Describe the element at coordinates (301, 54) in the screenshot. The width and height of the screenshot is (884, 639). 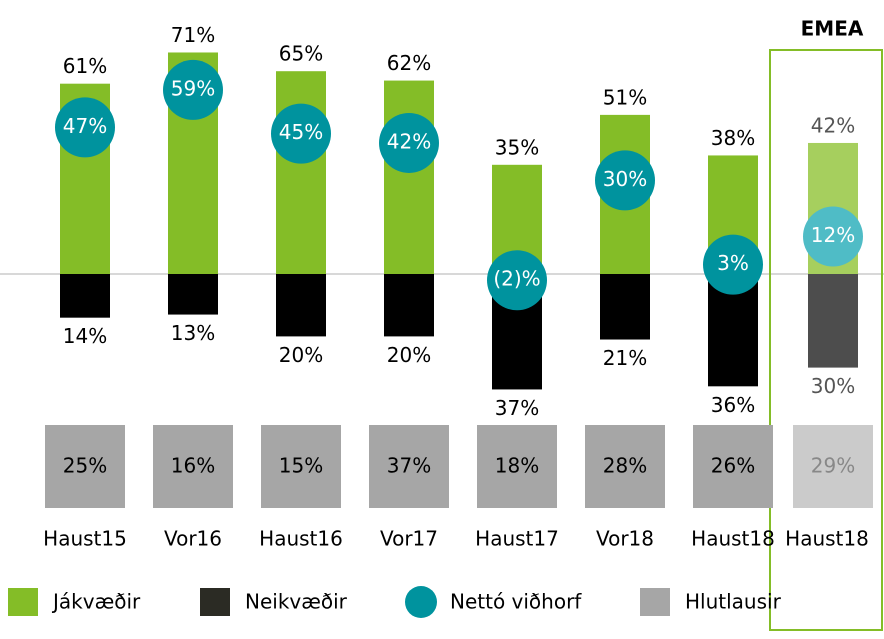
I see `positive-label: 65%` at that location.